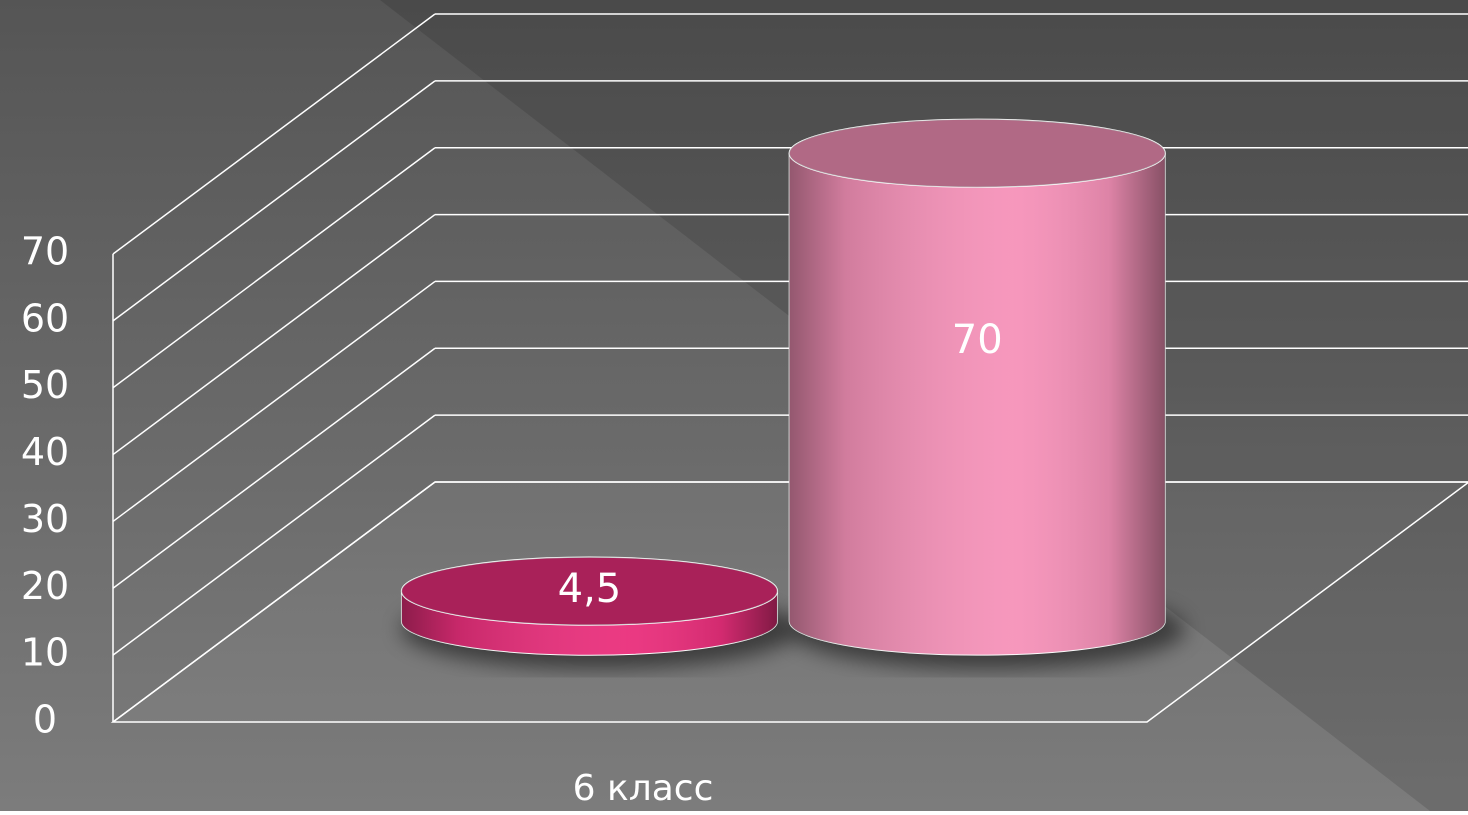 This screenshot has height=815, width=1468. Describe the element at coordinates (977, 340) in the screenshot. I see `data-label: 70` at that location.